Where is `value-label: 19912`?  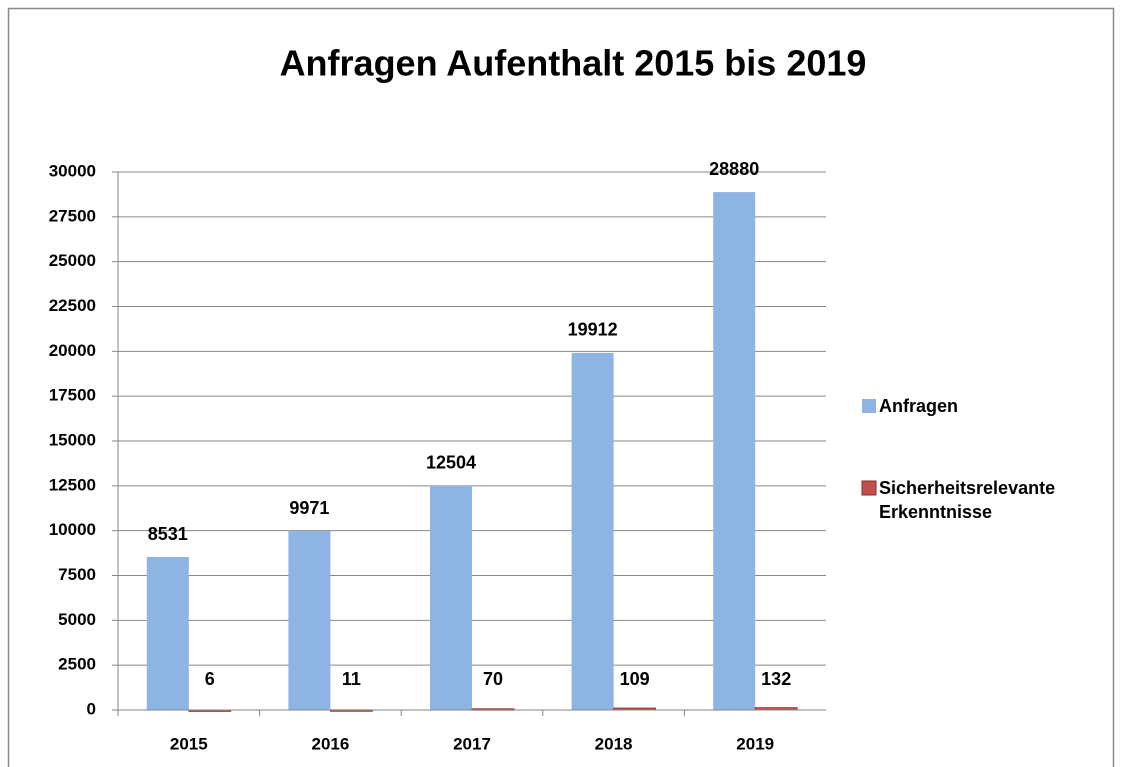 value-label: 19912 is located at coordinates (593, 330).